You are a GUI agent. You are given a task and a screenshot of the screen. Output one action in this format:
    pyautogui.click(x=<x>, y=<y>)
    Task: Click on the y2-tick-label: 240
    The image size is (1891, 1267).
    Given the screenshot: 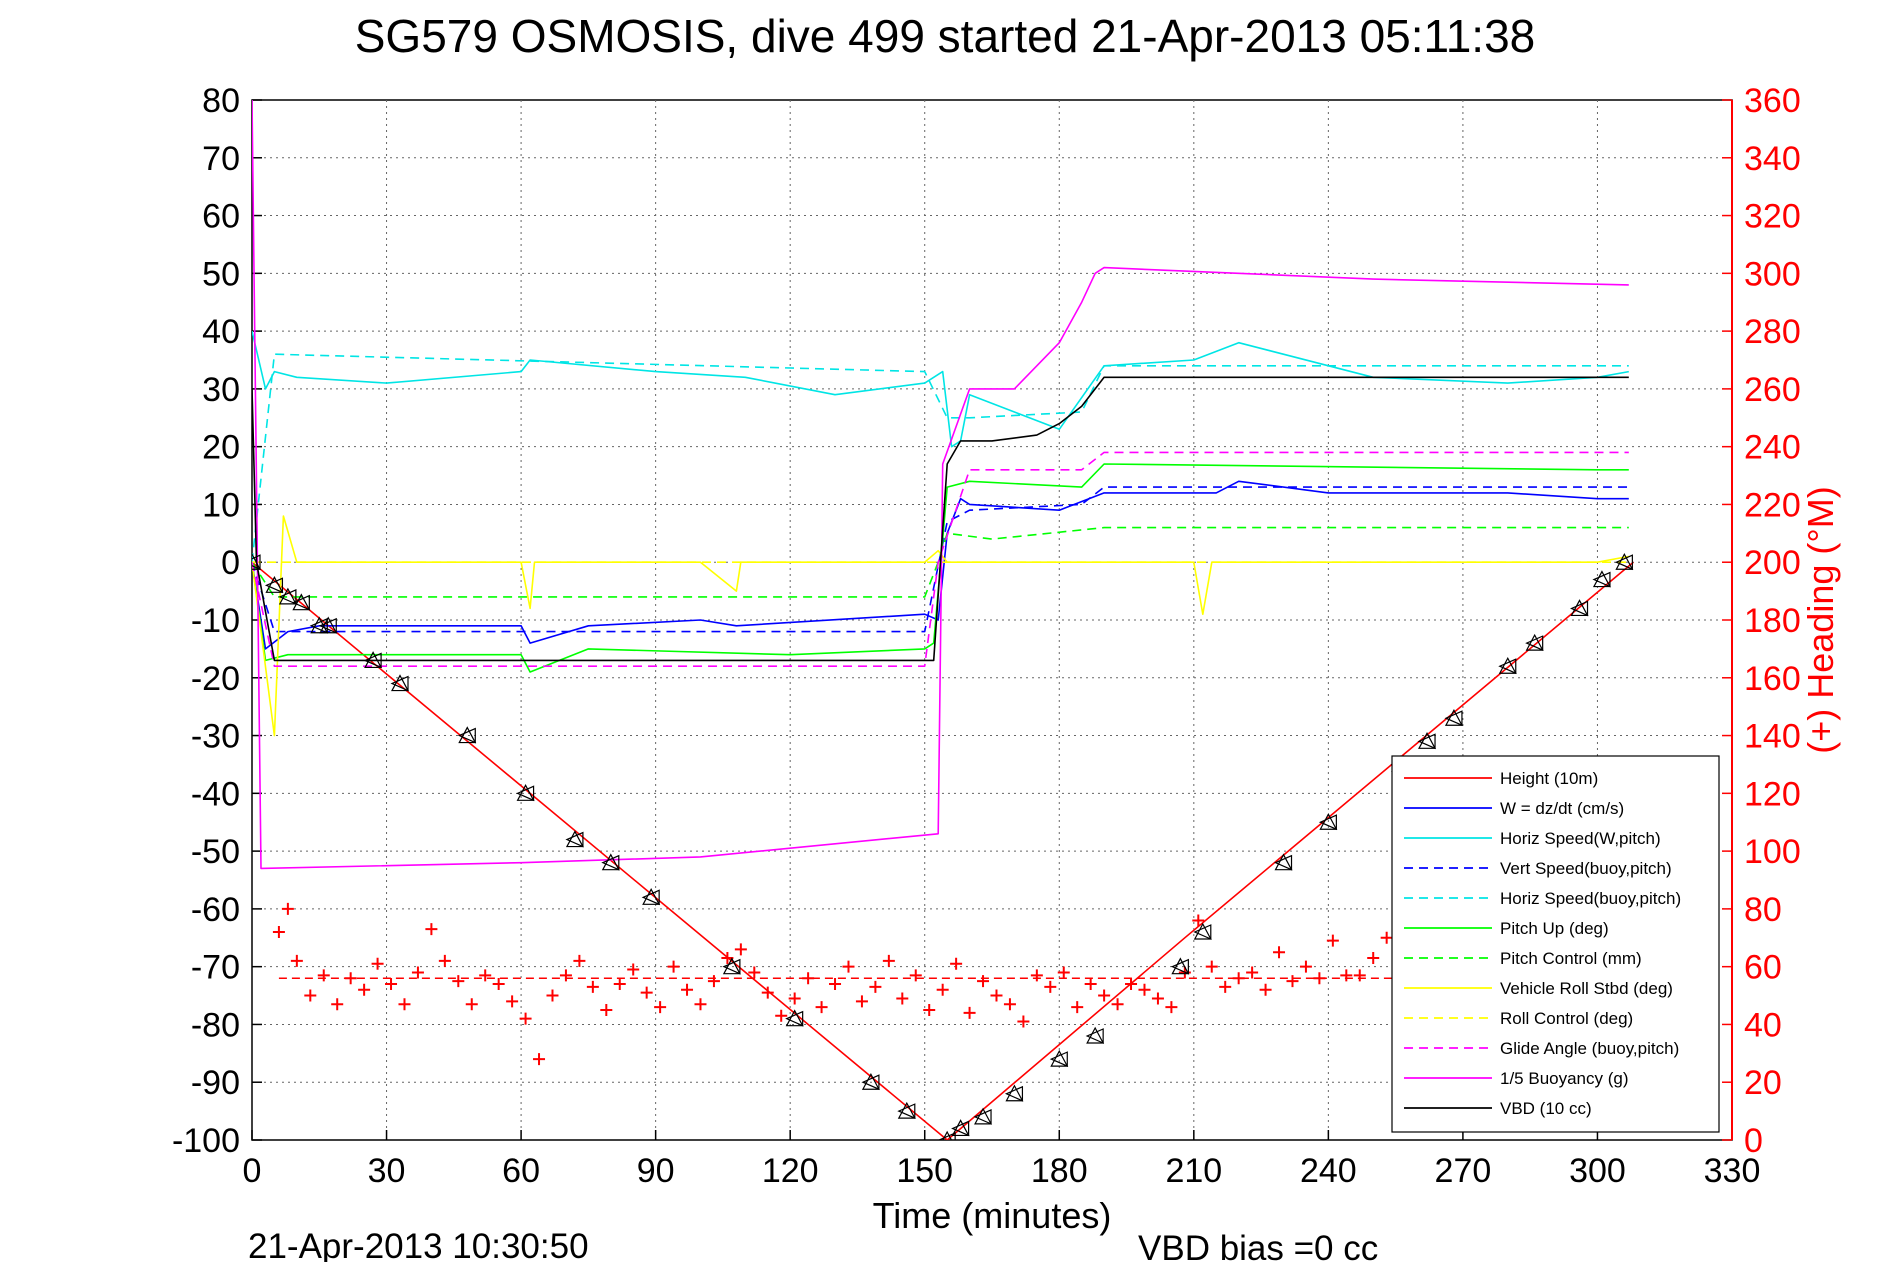 What is the action you would take?
    pyautogui.click(x=1772, y=448)
    